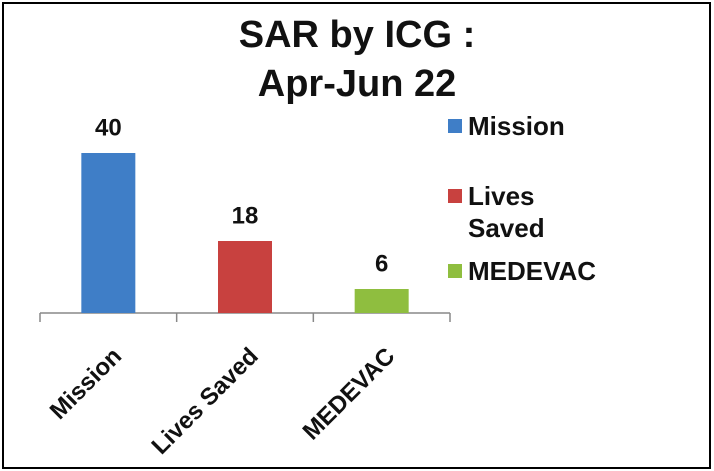 Image resolution: width=714 pixels, height=471 pixels. I want to click on legend-item: Mission, so click(516, 126).